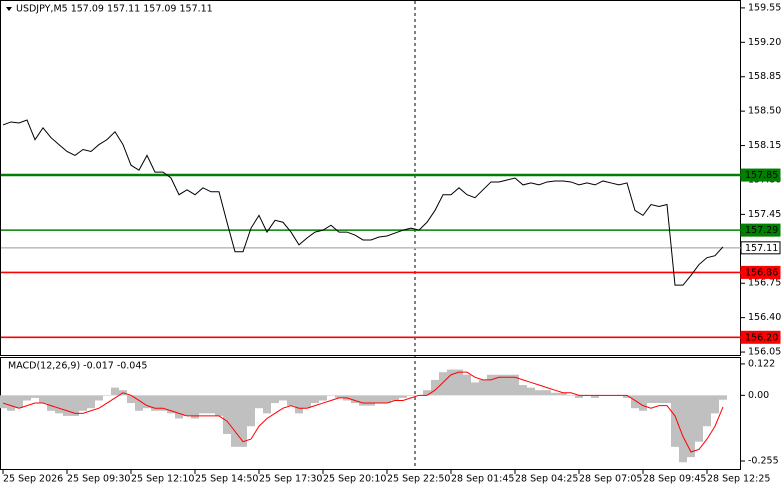  What do you see at coordinates (33, 479) in the screenshot?
I see `x-tick-label: 25 Sep 2026` at bounding box center [33, 479].